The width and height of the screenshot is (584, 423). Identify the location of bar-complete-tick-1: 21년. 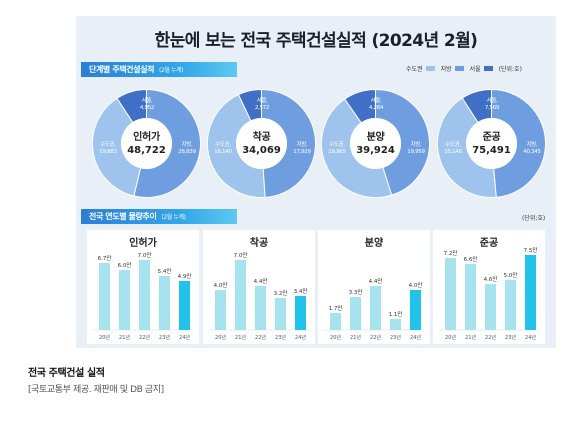
(470, 337).